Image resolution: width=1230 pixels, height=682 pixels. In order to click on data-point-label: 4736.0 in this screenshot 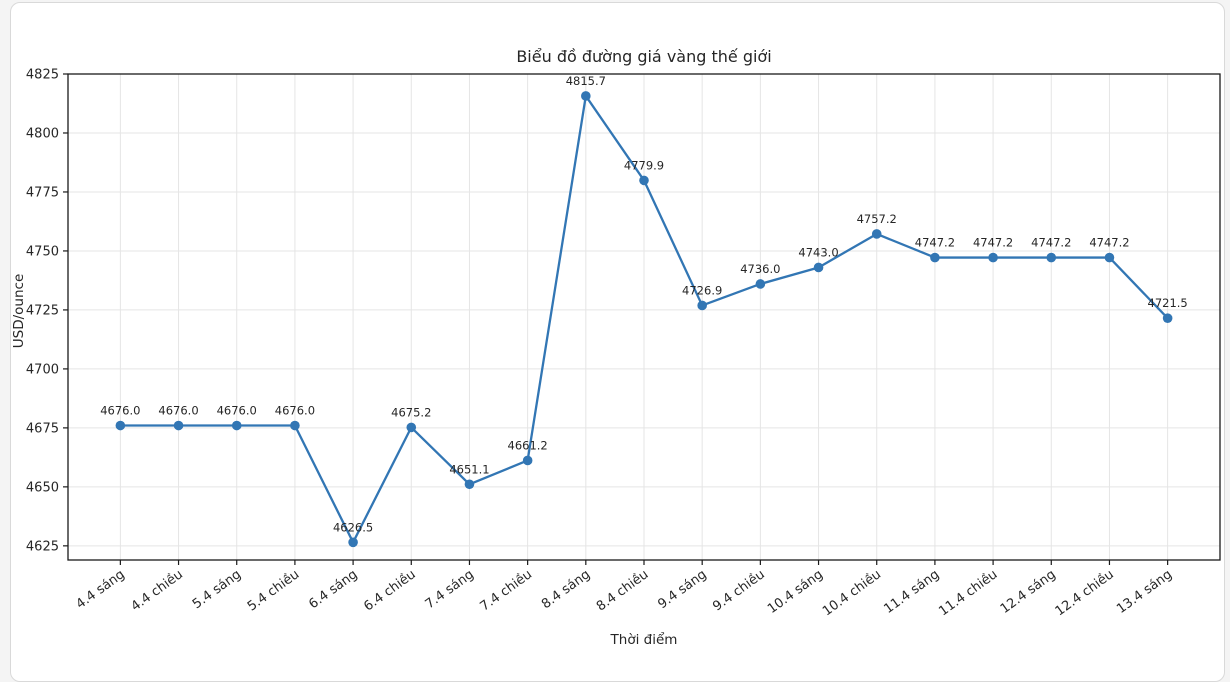, I will do `click(760, 269)`.